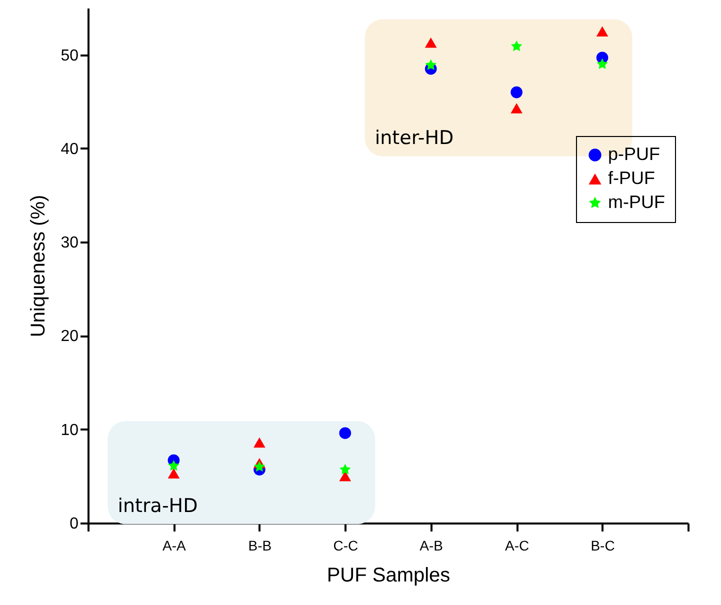 The width and height of the screenshot is (721, 605). I want to click on y-axis-title: Uniqueness (%), so click(39, 266).